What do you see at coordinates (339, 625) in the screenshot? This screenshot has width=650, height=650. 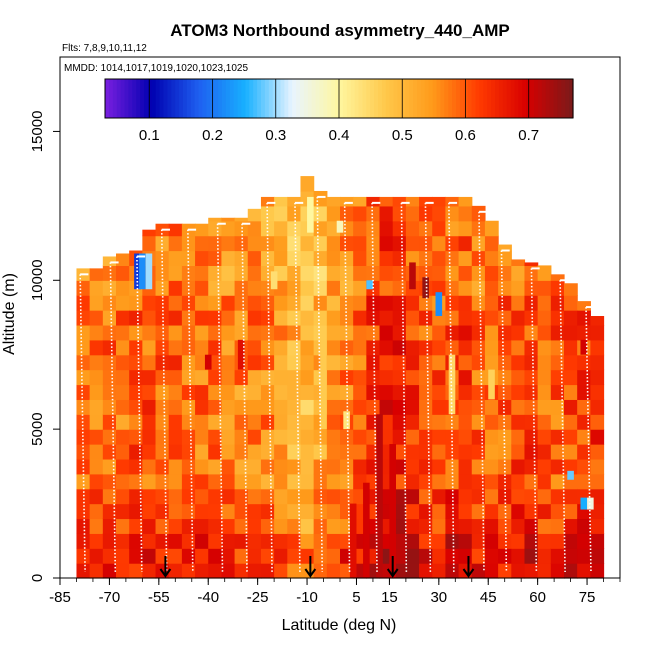 I see `x-axis-label: Latitude (deg N)` at bounding box center [339, 625].